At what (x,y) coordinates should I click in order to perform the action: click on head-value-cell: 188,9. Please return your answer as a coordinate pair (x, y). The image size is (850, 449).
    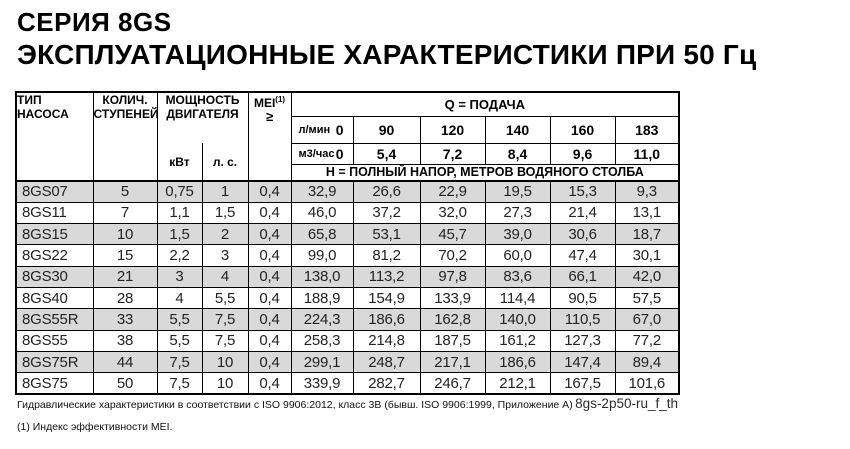
    Looking at the image, I should click on (322, 298).